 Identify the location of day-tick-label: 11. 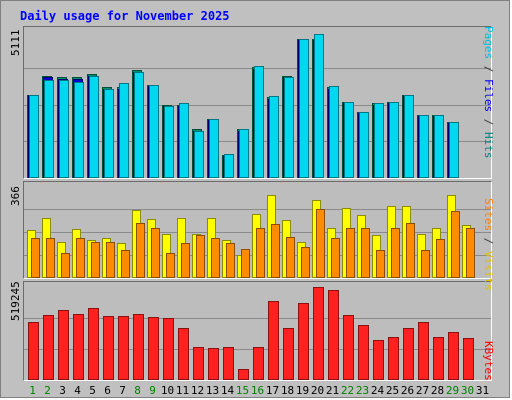
(182, 390).